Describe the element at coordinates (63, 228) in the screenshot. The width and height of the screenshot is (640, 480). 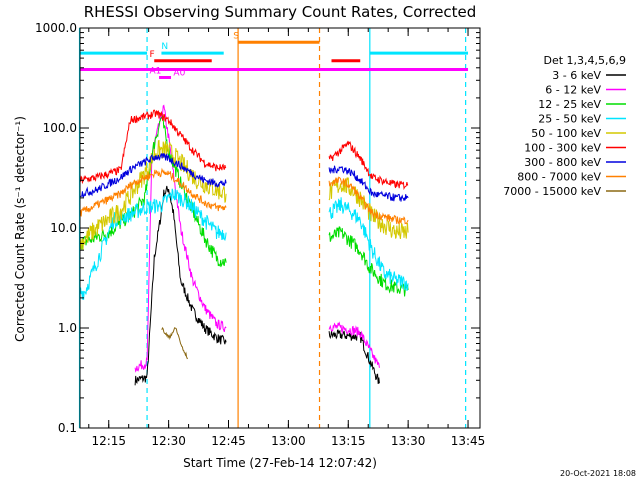
I see `y-tick-label-3: 10.0` at that location.